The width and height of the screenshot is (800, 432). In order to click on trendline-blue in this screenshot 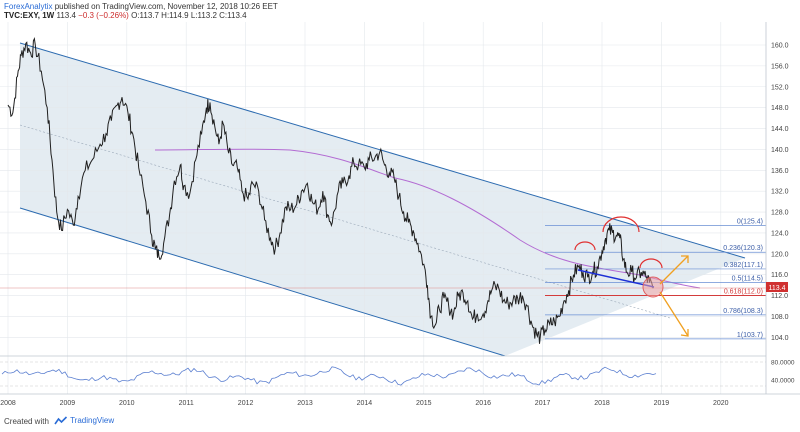, I will do `click(616, 278)`.